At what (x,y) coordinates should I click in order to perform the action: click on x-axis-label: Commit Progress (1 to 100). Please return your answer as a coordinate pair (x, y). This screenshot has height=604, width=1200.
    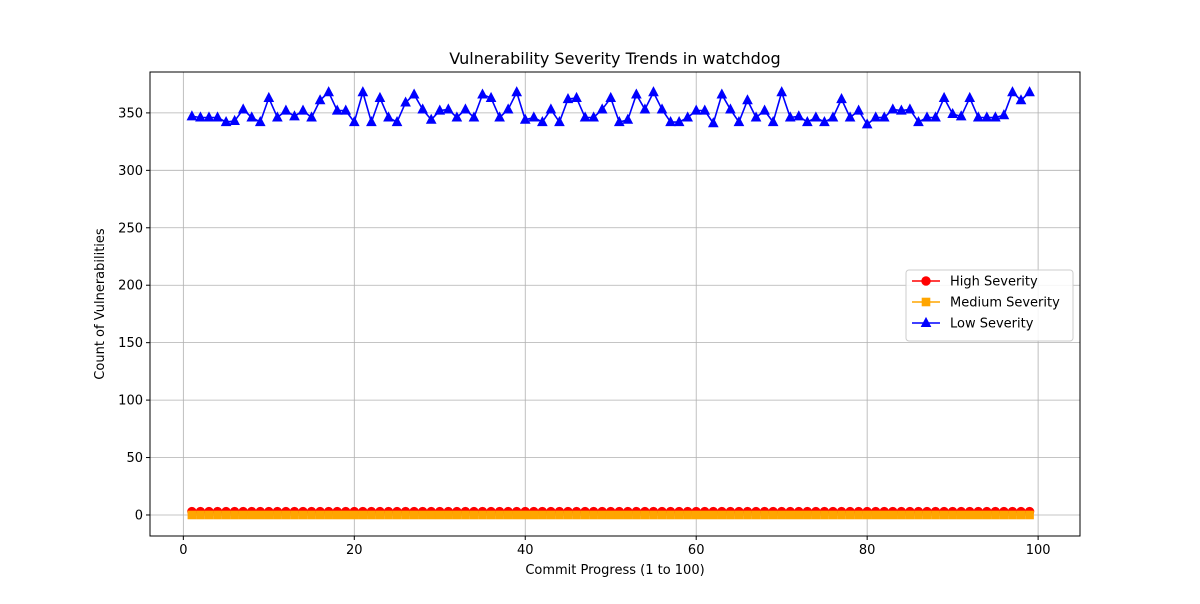
    Looking at the image, I should click on (614, 570).